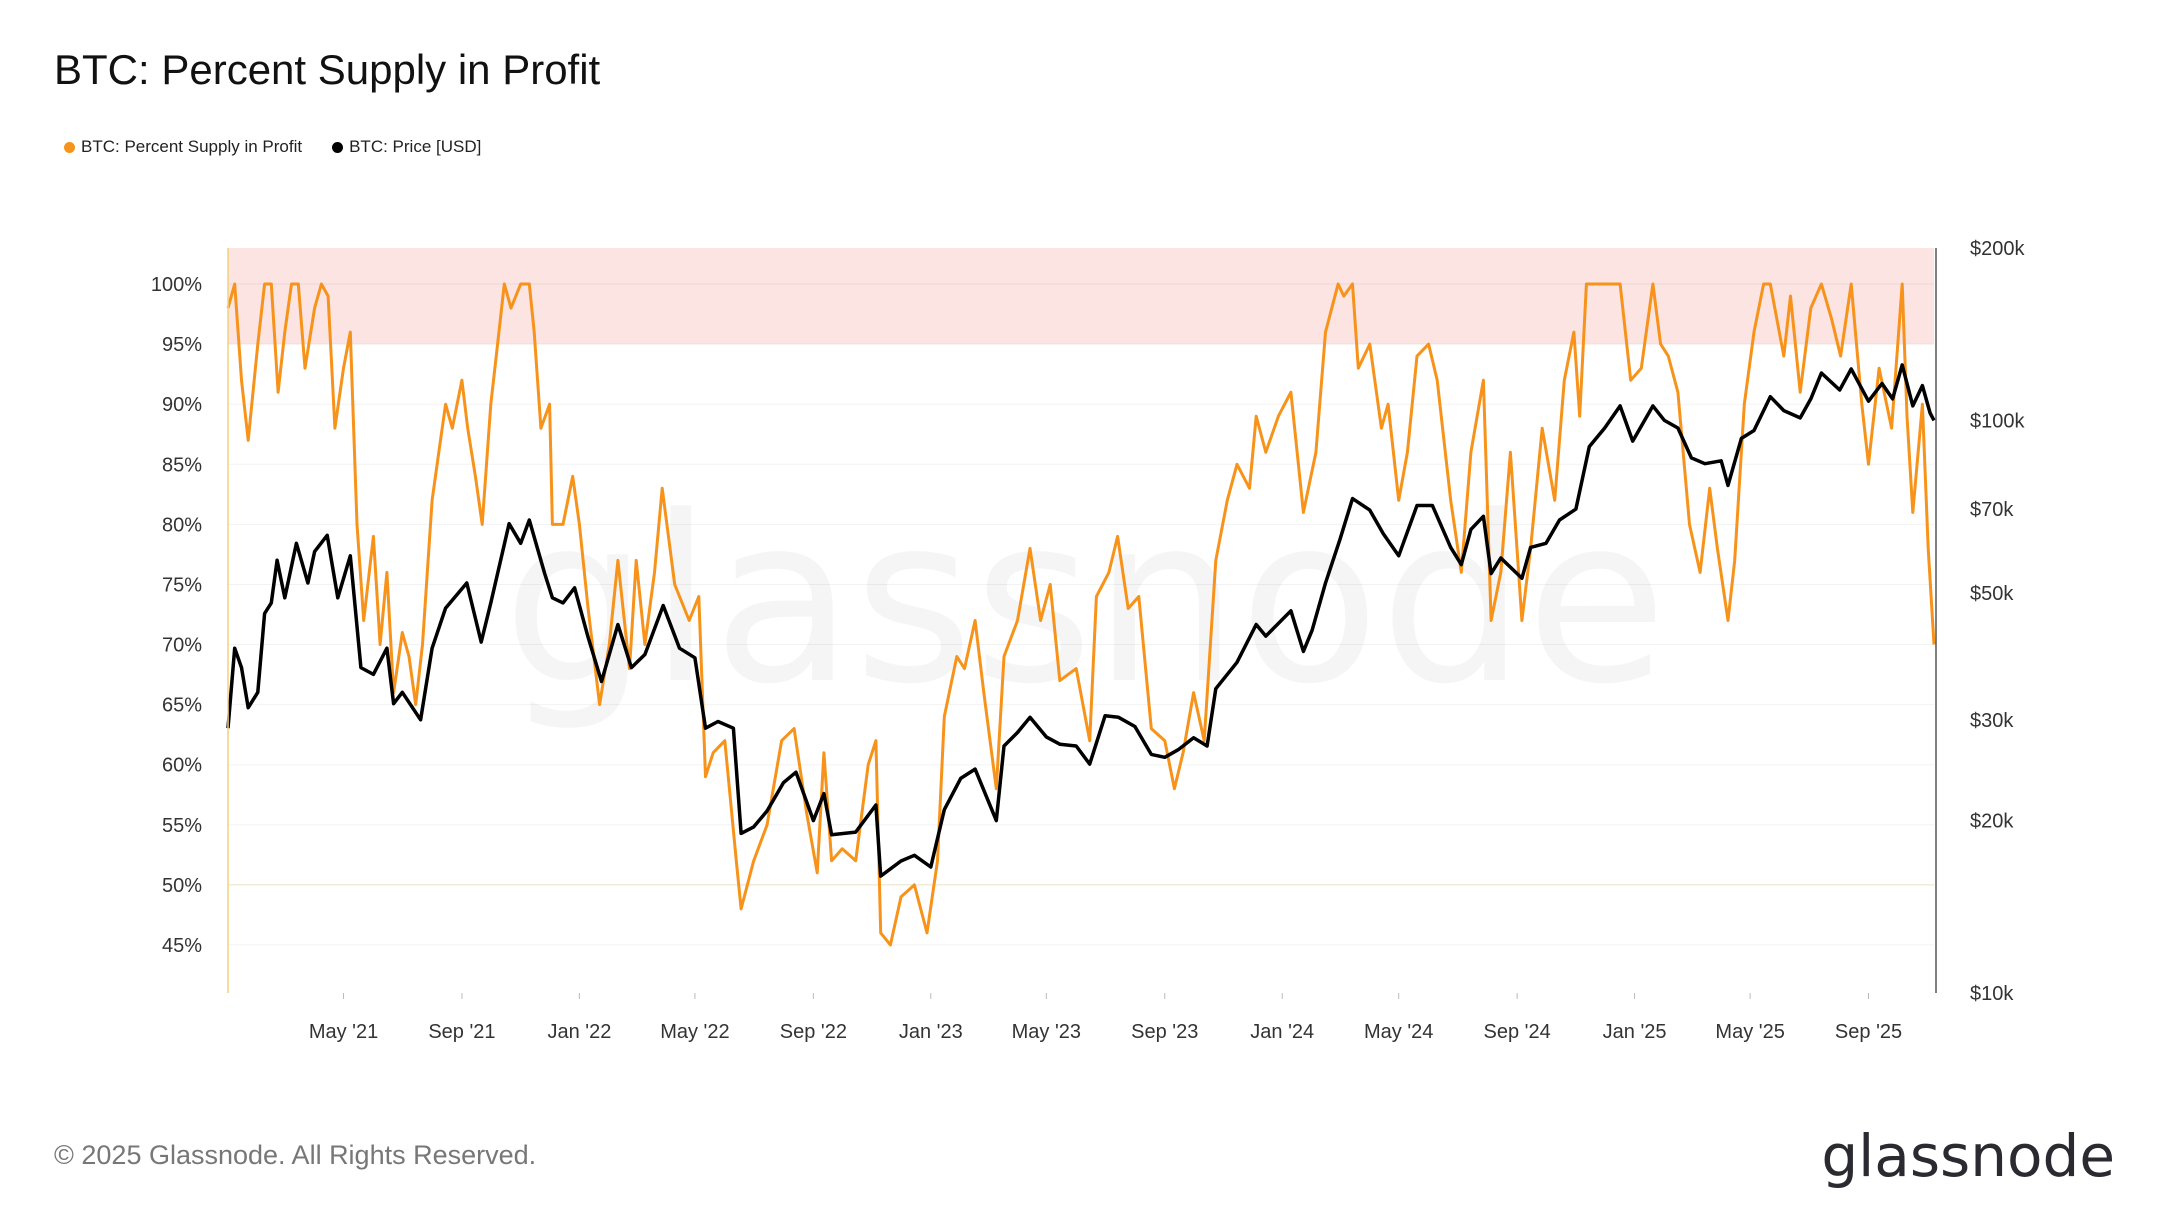 The width and height of the screenshot is (2160, 1215). Describe the element at coordinates (182, 826) in the screenshot. I see `y-left-tick-label: 55%` at that location.